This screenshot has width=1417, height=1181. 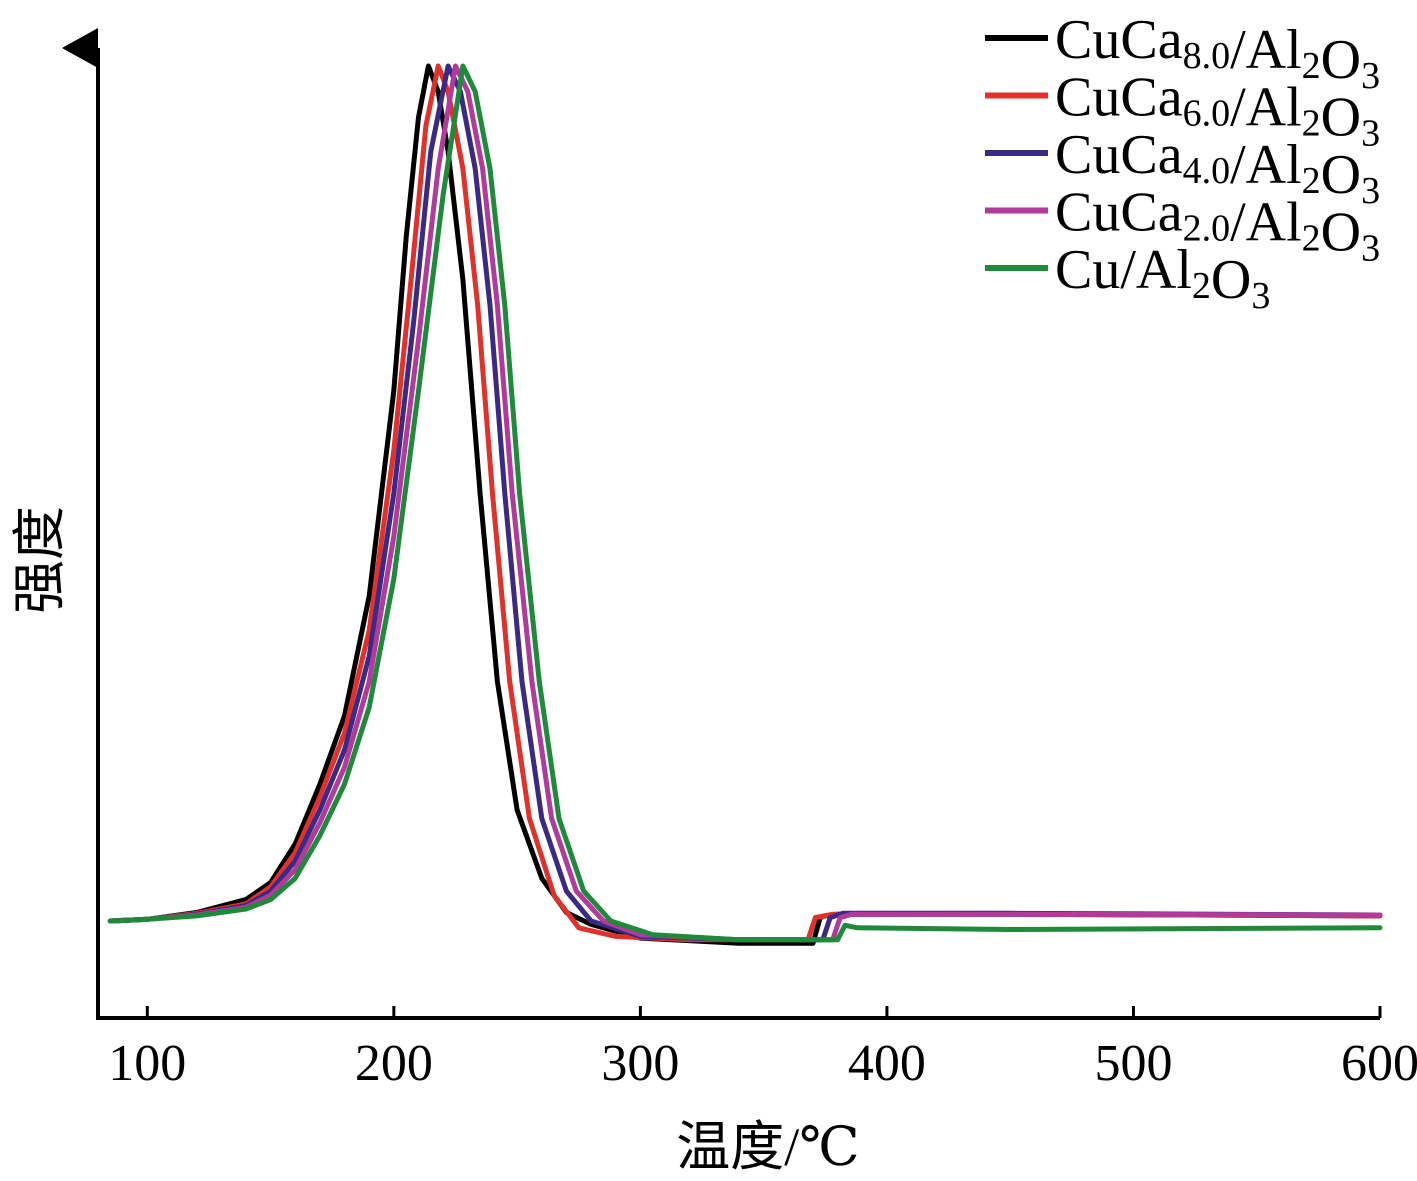 I want to click on legend-label: Cu/Al2O3, so click(x=1162, y=278).